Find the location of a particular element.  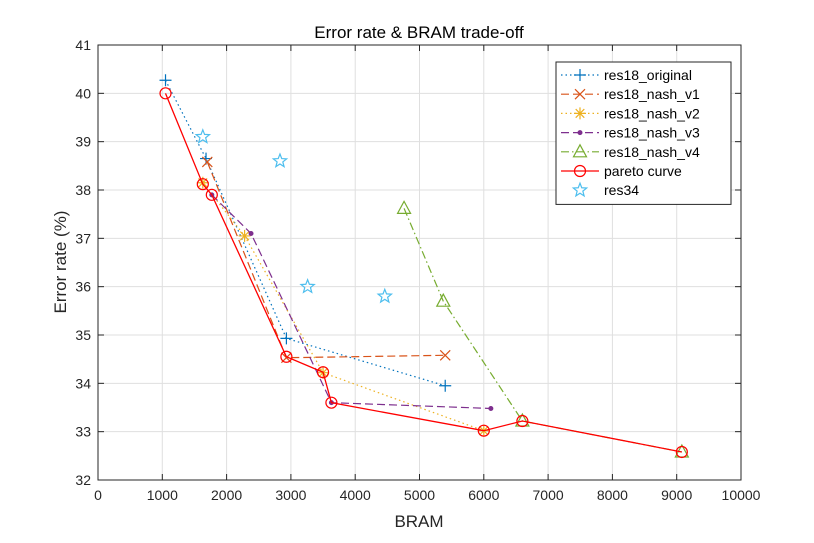

y-tick-label: 32 is located at coordinates (83, 480).